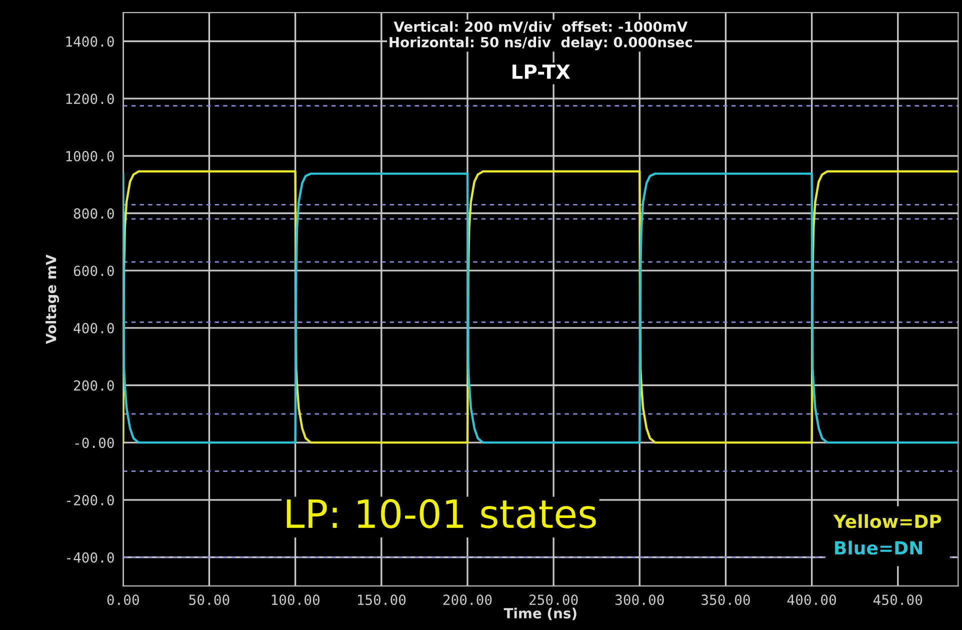 The height and width of the screenshot is (630, 962). I want to click on x-tick-label: 100.00, so click(296, 600).